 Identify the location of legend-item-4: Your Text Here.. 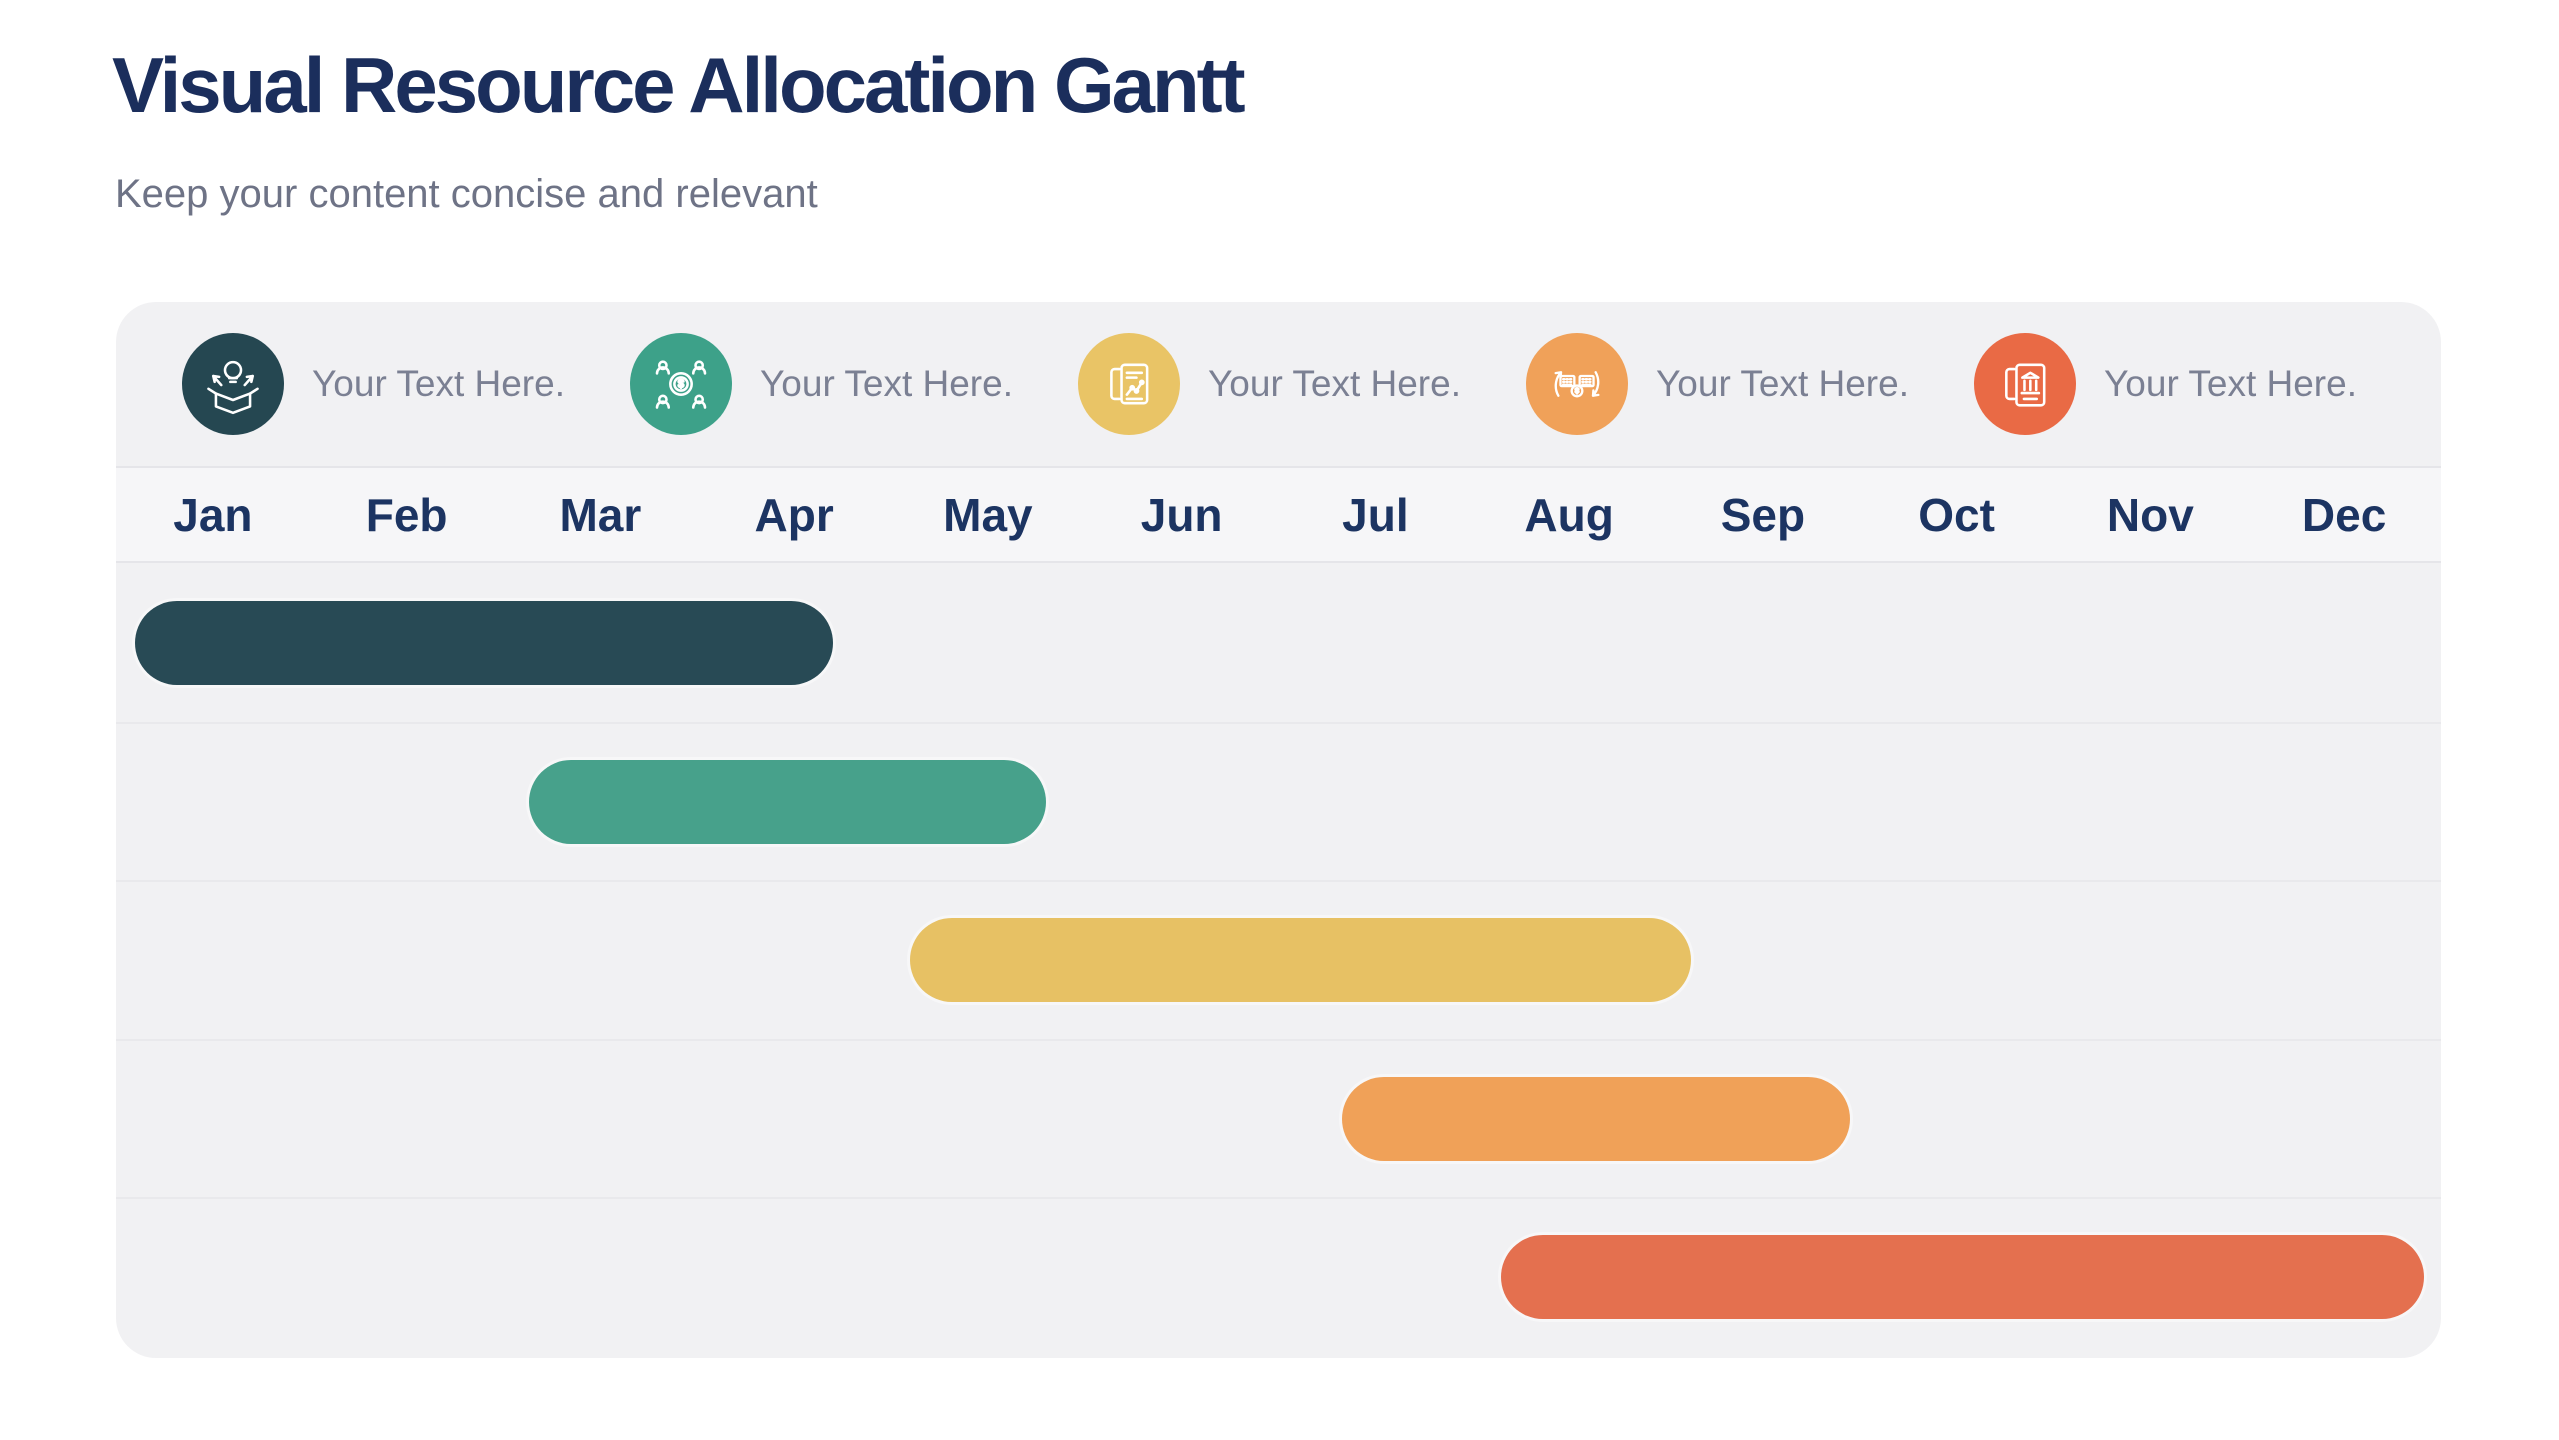
(1750, 384).